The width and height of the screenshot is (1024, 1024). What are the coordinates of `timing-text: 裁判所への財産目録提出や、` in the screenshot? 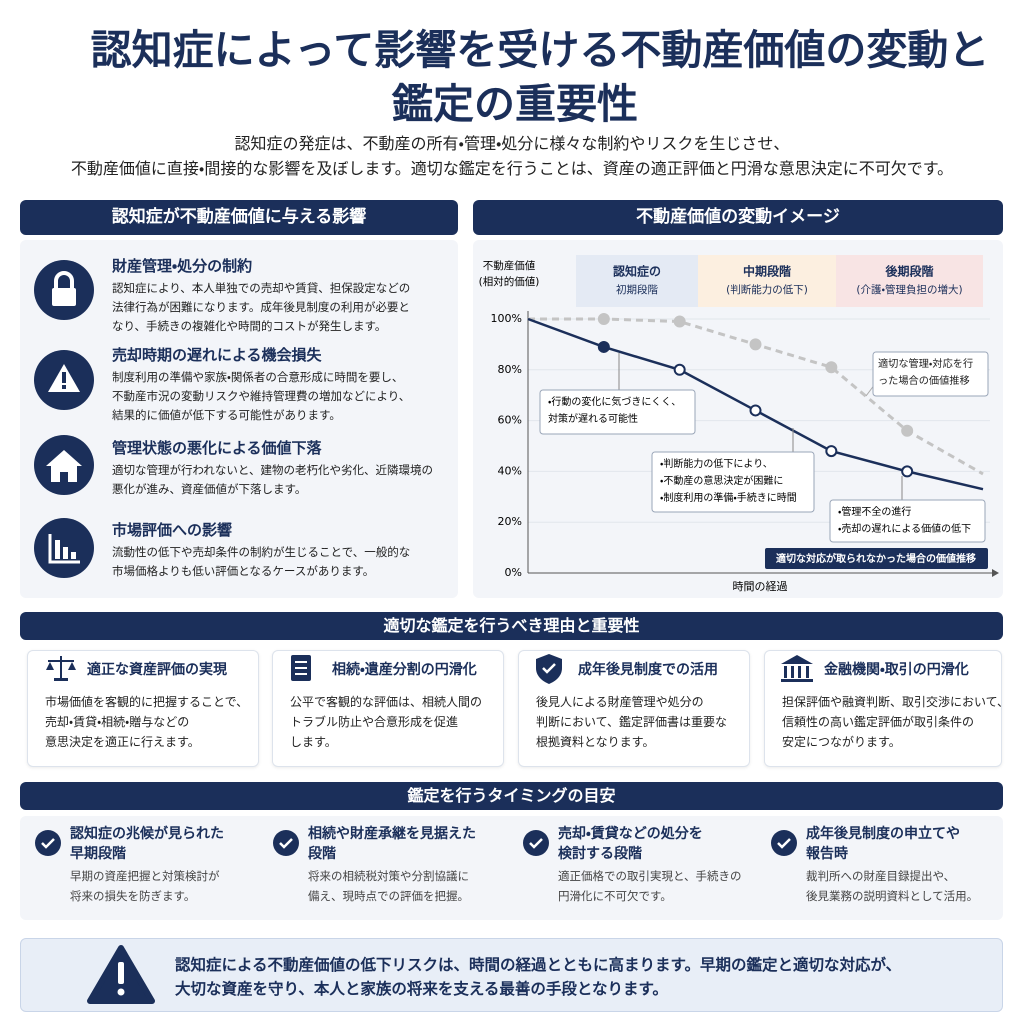 It's located at (881, 876).